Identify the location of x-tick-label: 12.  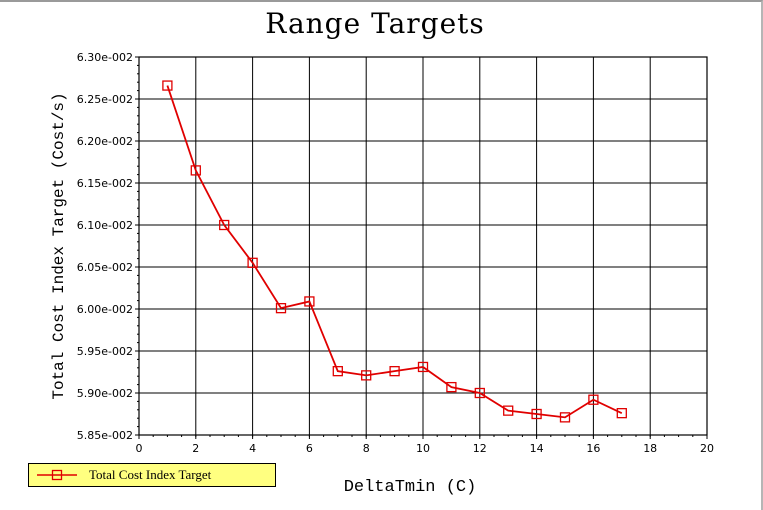
(480, 448).